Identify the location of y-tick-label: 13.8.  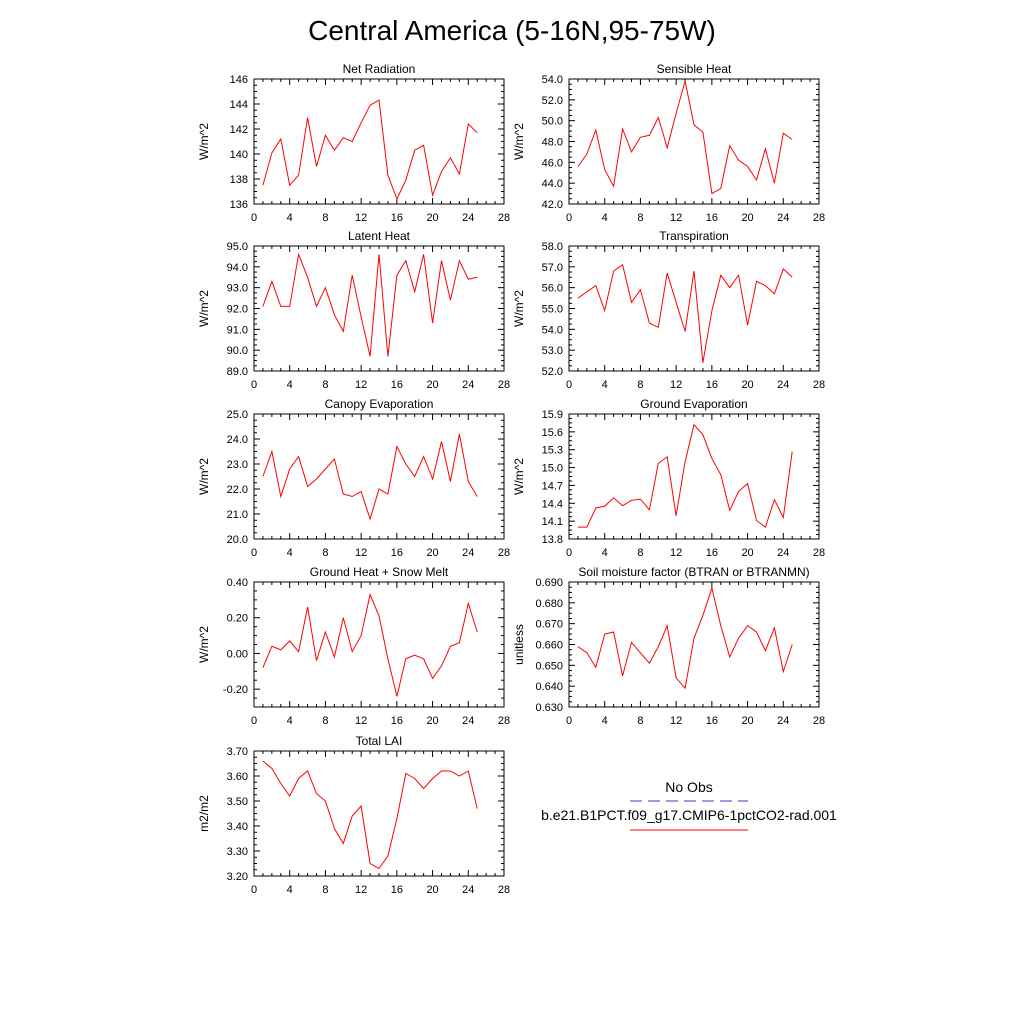
(552, 540).